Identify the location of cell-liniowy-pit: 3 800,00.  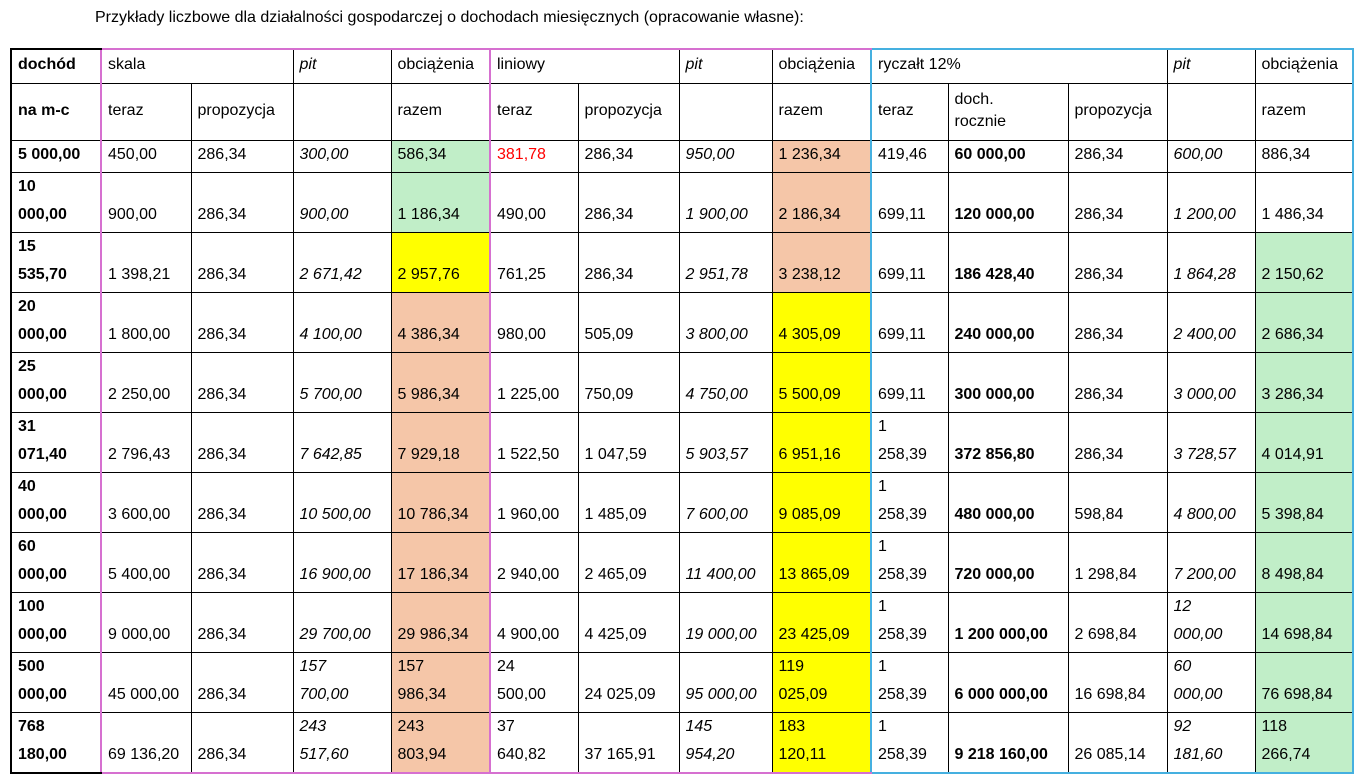
(725, 322).